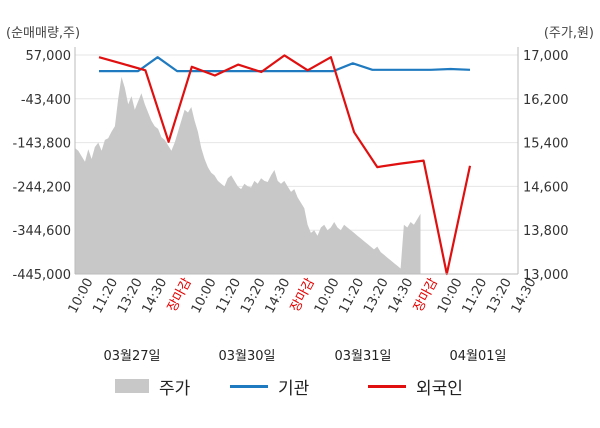 Image resolution: width=600 pixels, height=428 pixels. I want to click on right-tick-label: 14,600, so click(546, 187).